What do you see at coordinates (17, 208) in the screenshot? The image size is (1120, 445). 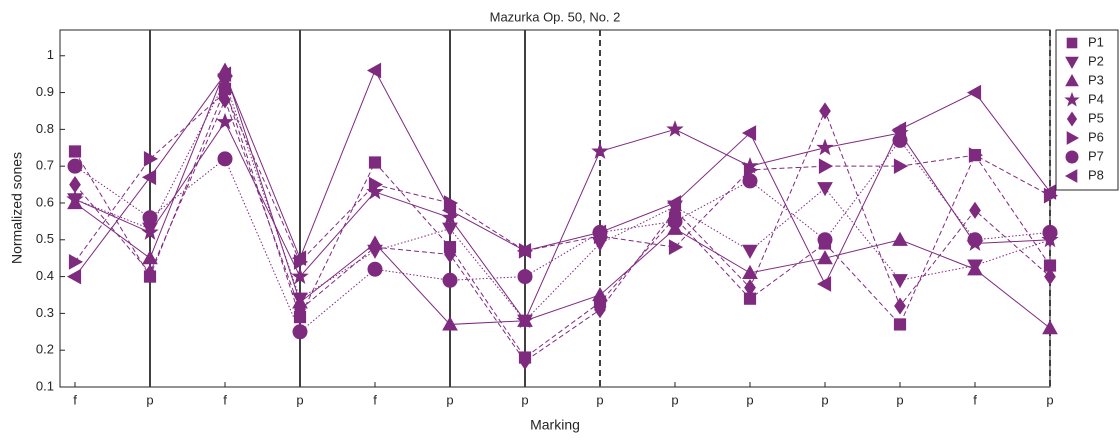 I see `y-axis-label: Normalized sones` at bounding box center [17, 208].